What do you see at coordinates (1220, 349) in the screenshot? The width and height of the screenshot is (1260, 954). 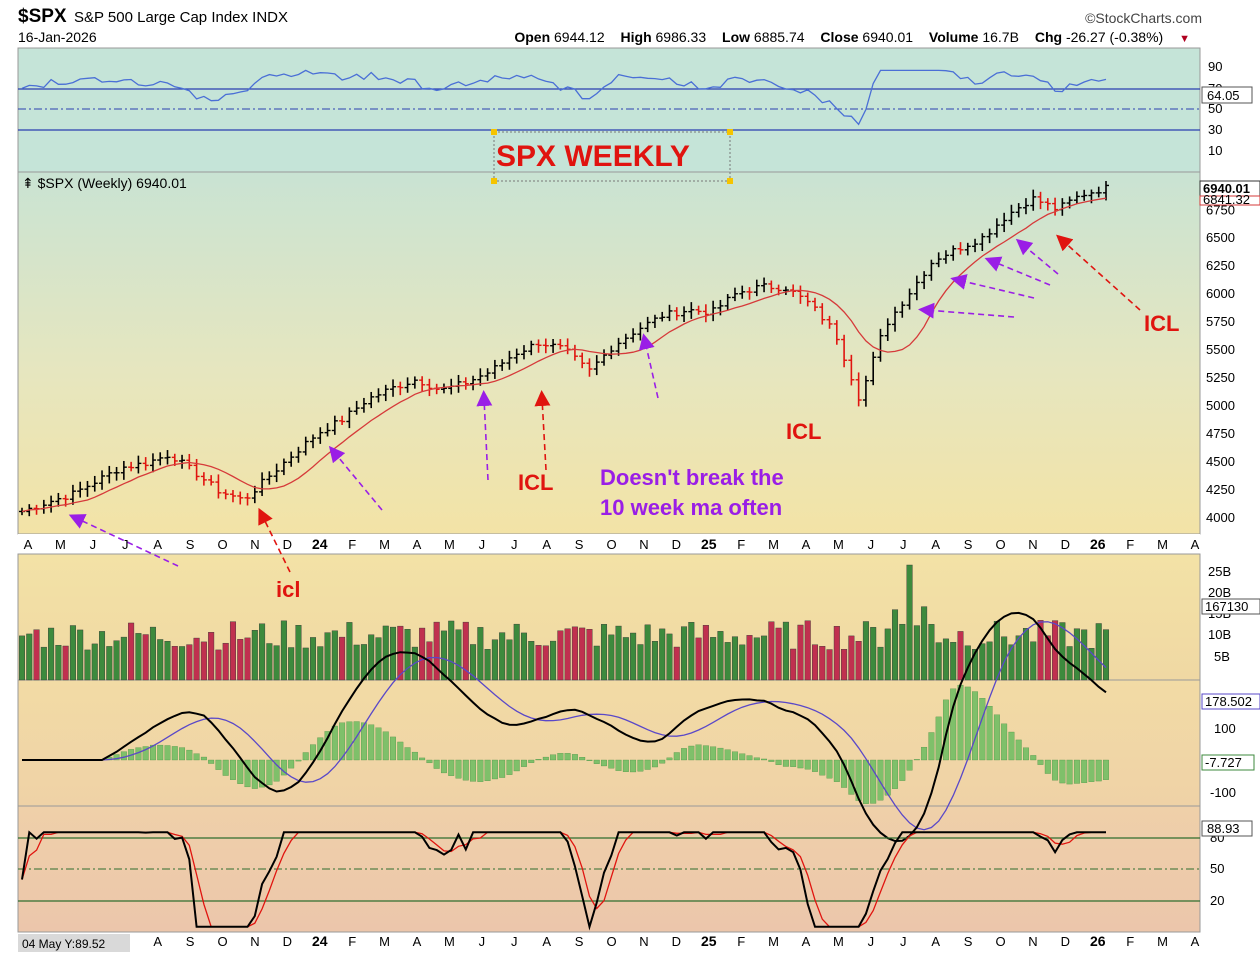 I see `price-tick: 5500` at bounding box center [1220, 349].